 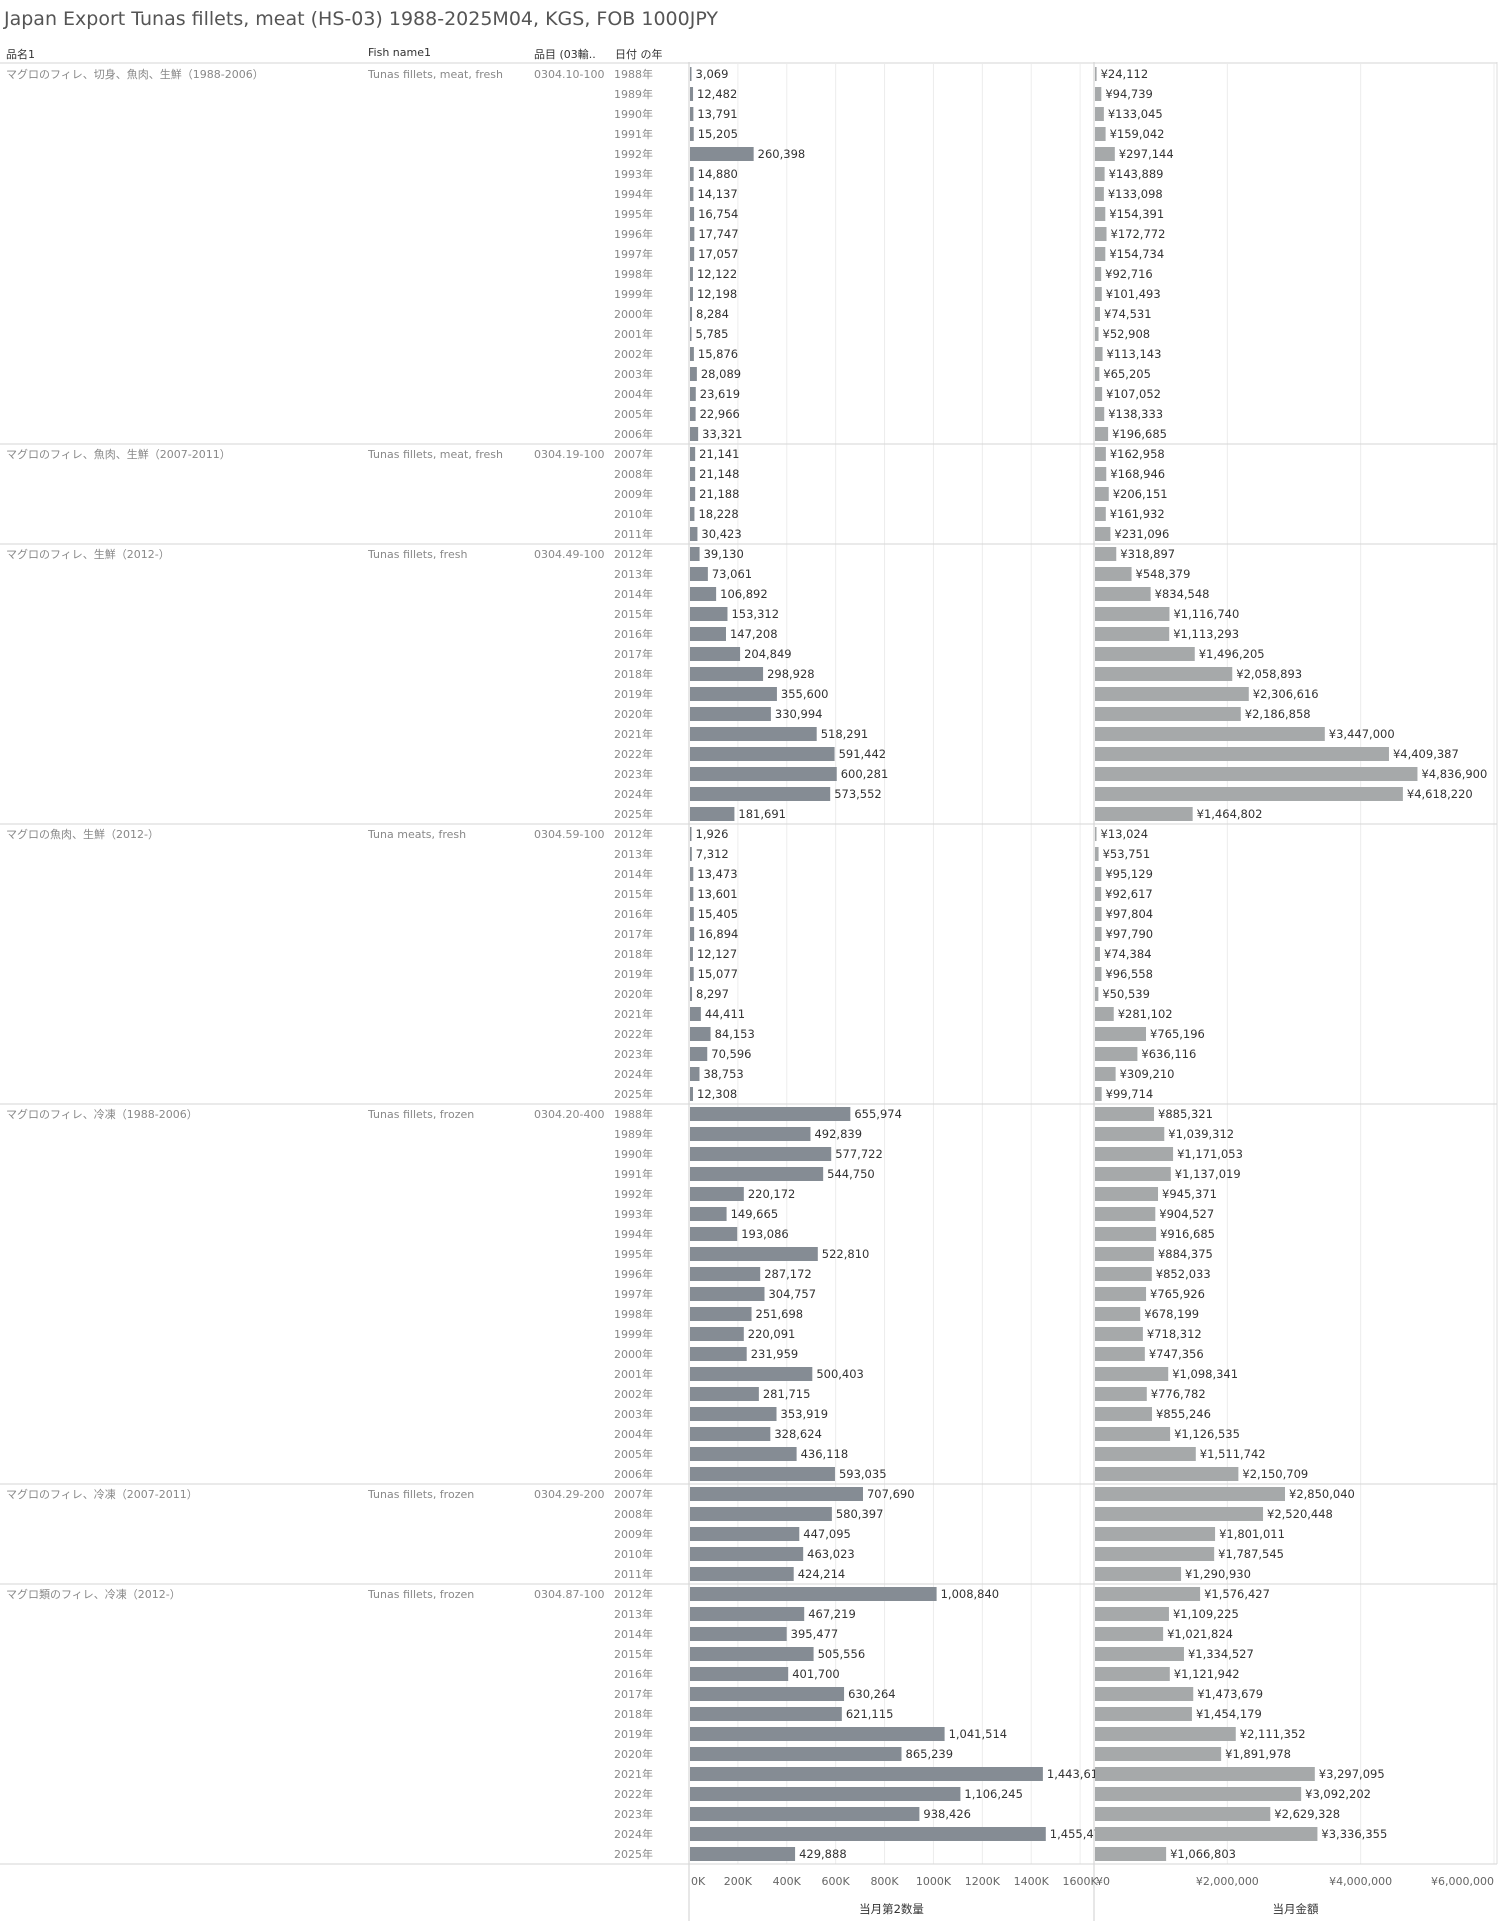 I want to click on header-fish-name: Fish name1, so click(x=399, y=52).